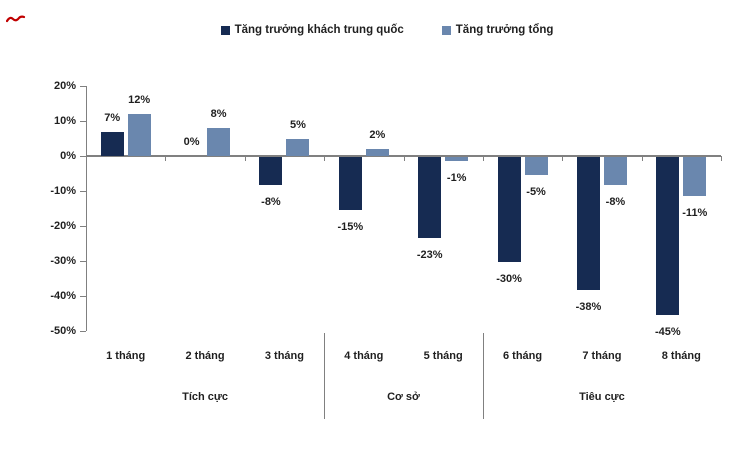  I want to click on category-label: 6 tháng, so click(523, 356).